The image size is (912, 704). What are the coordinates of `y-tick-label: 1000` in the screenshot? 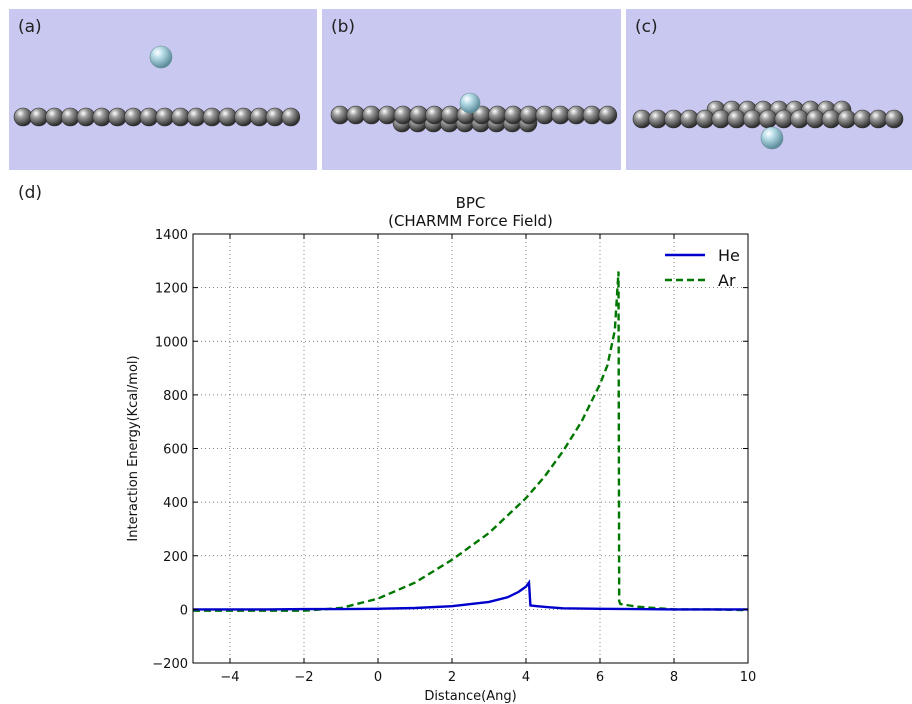 It's located at (171, 342).